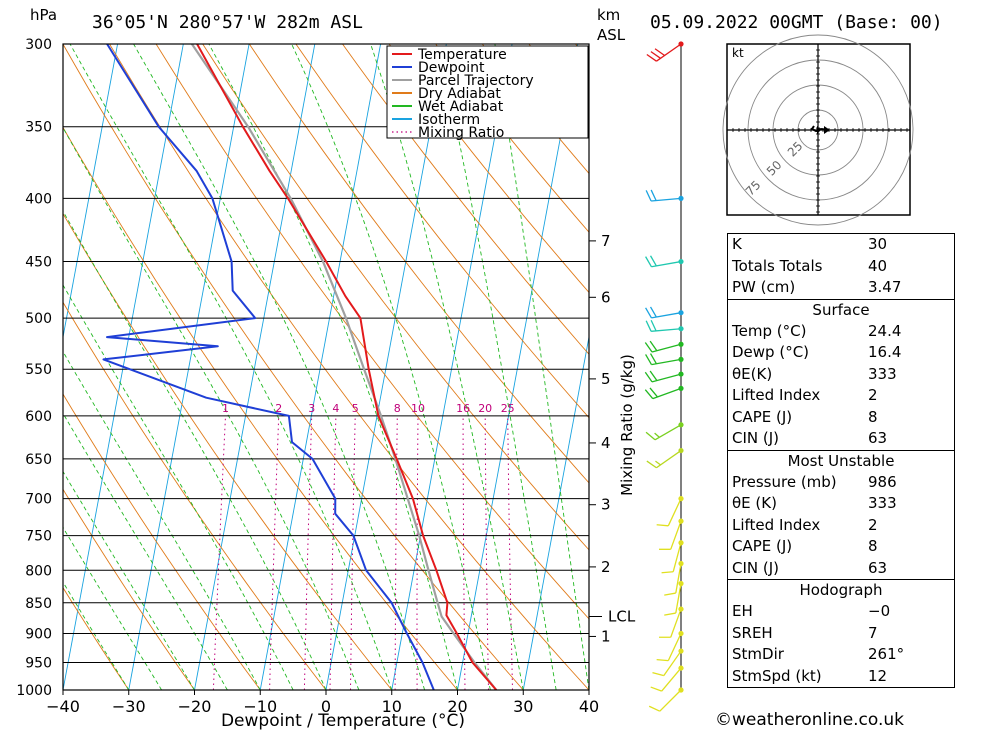 This screenshot has height=733, width=1000. What do you see at coordinates (873, 632) in the screenshot?
I see `index-value: 7` at bounding box center [873, 632].